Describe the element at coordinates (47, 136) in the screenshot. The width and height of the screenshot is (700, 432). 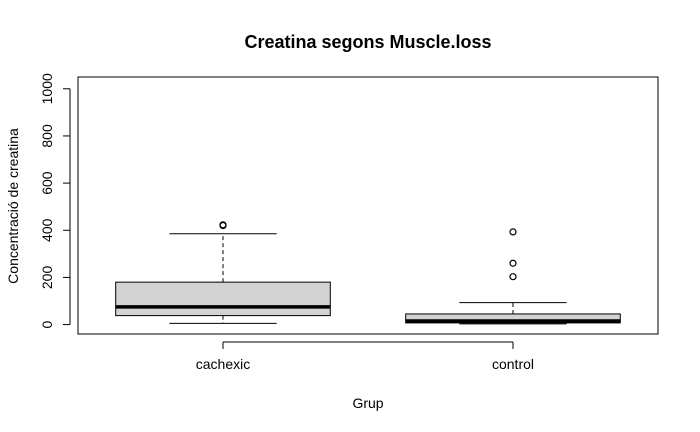
I see `y-tick-label: 800` at that location.